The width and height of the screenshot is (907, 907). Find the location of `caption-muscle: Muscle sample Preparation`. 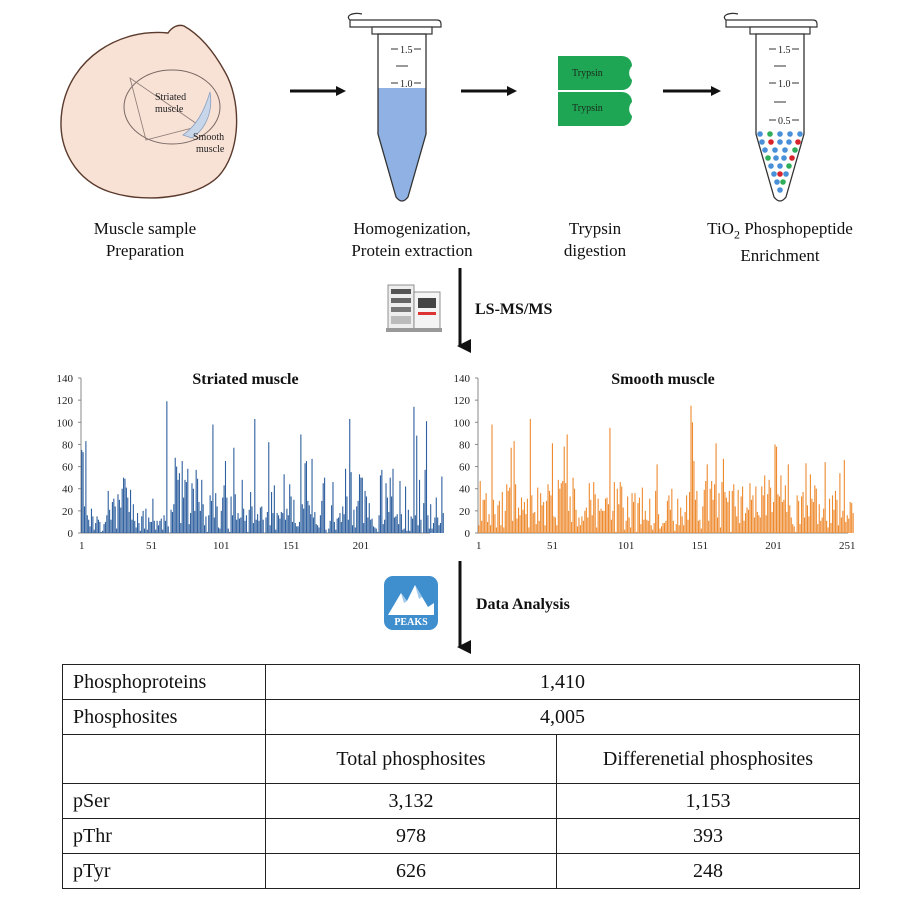

caption-muscle: Muscle sample Preparation is located at coordinates (145, 240).